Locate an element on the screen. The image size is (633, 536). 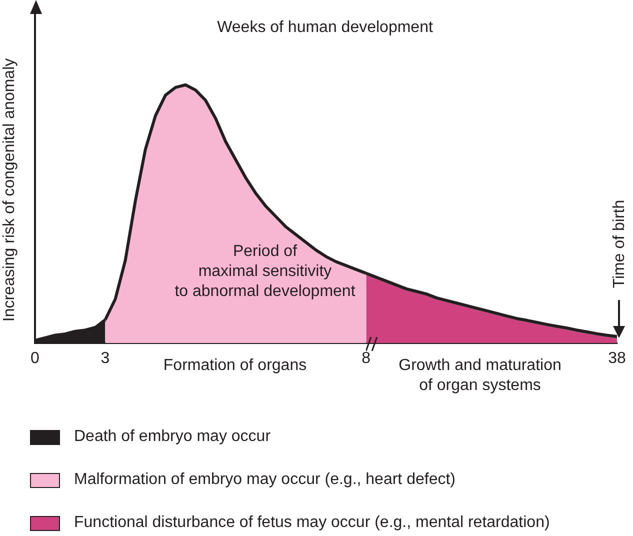
y-axis-title: Increasing risk of congenital anomaly is located at coordinates (9, 190).